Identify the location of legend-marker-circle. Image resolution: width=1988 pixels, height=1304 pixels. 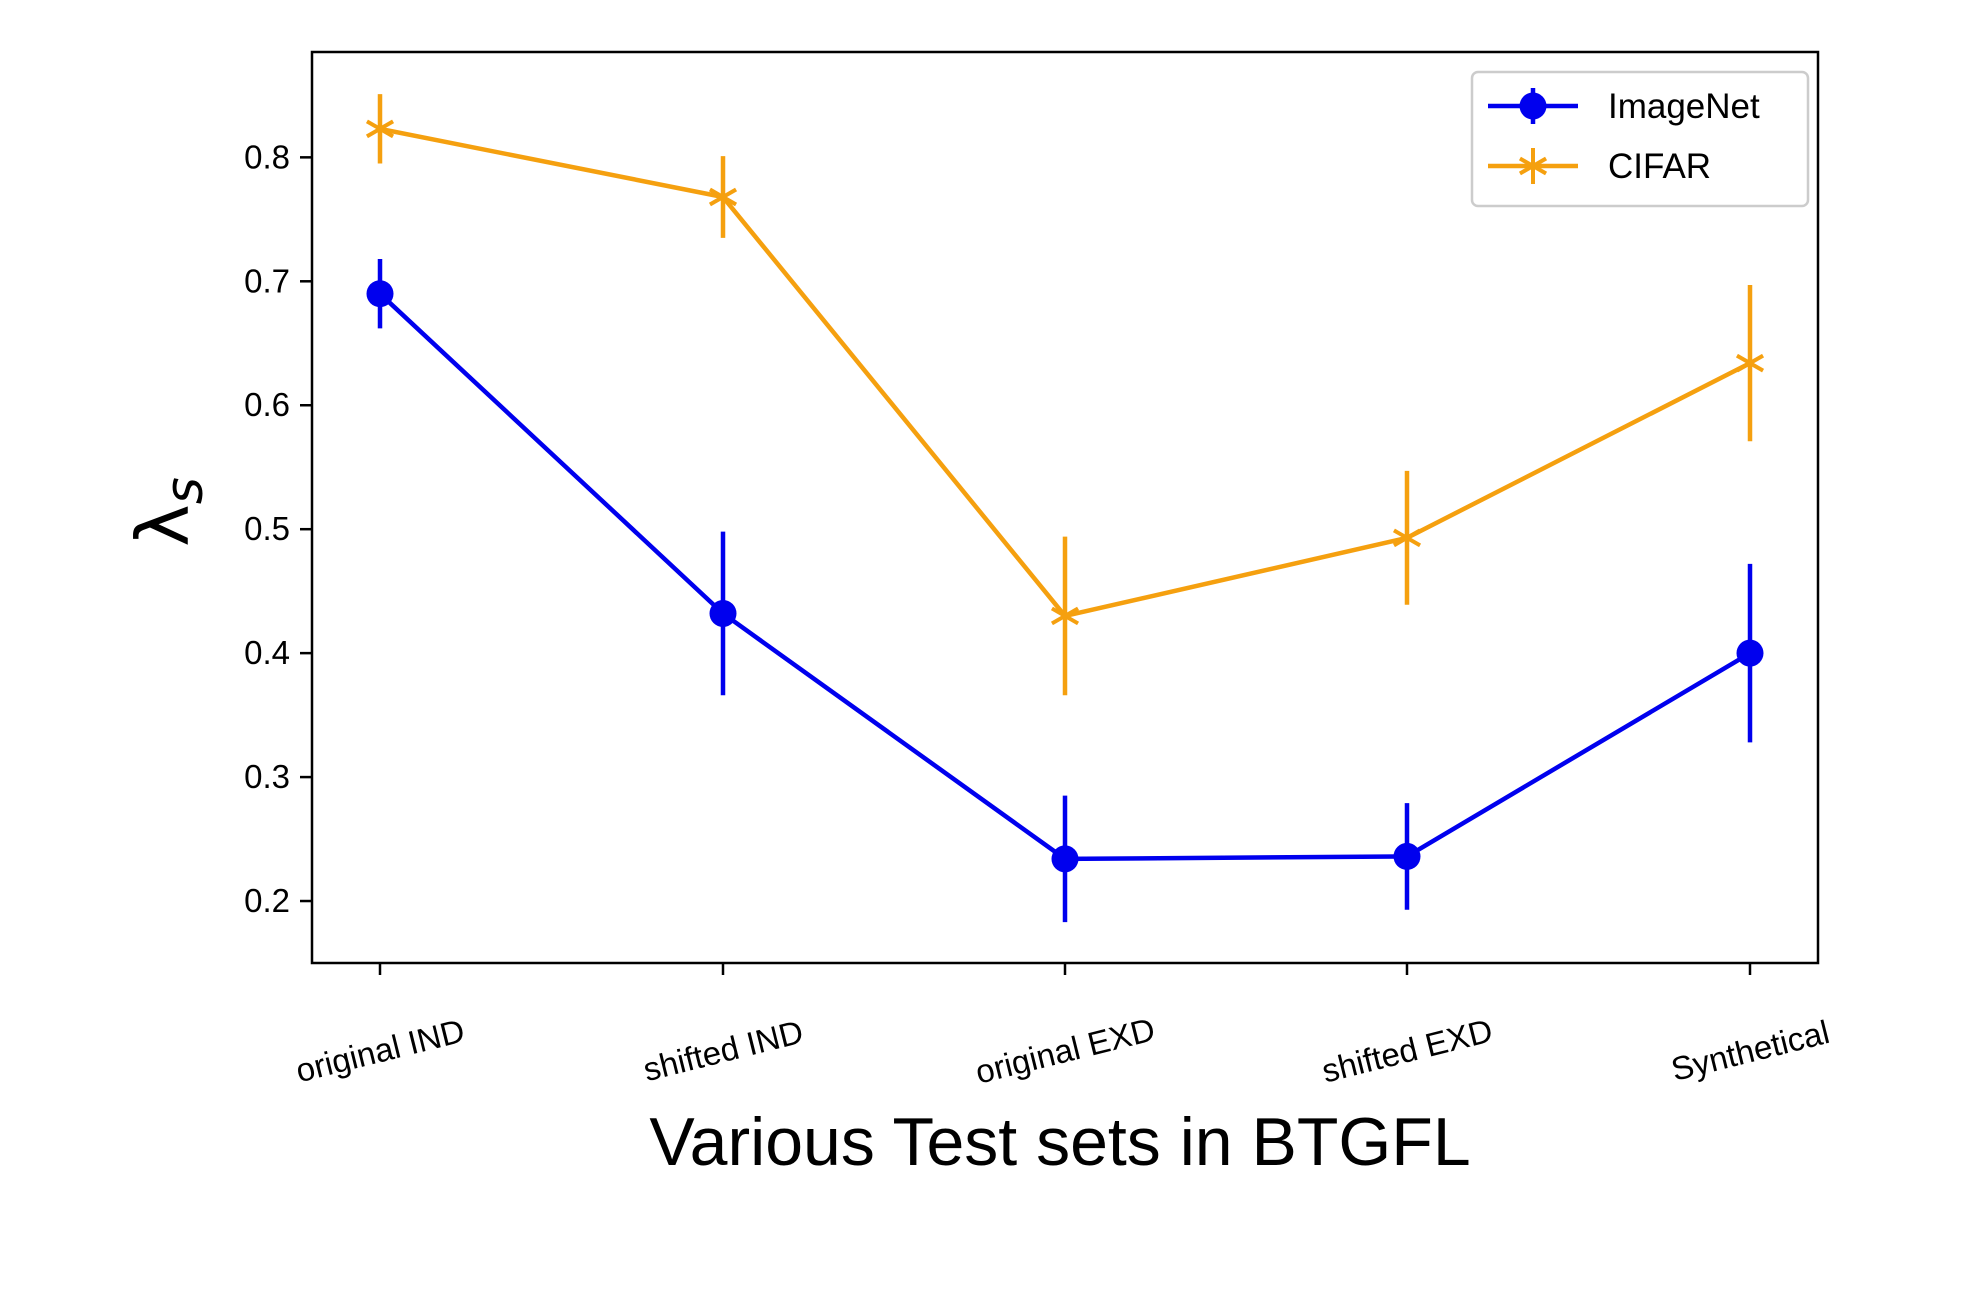
(1533, 106).